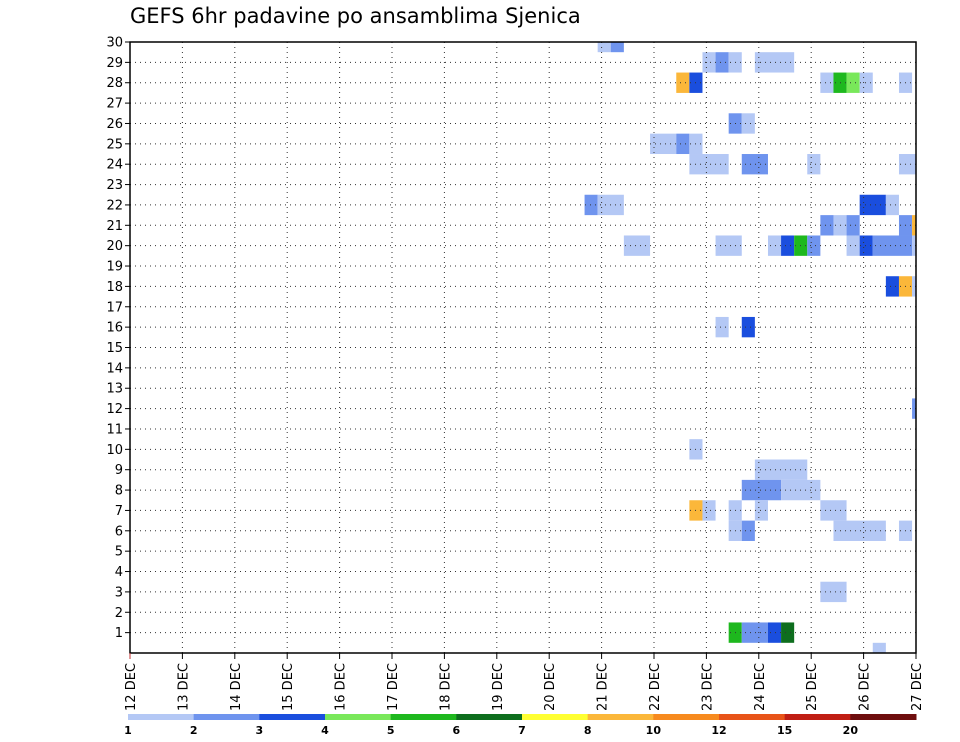  Describe the element at coordinates (718, 730) in the screenshot. I see `colorbar-label: 12` at that location.